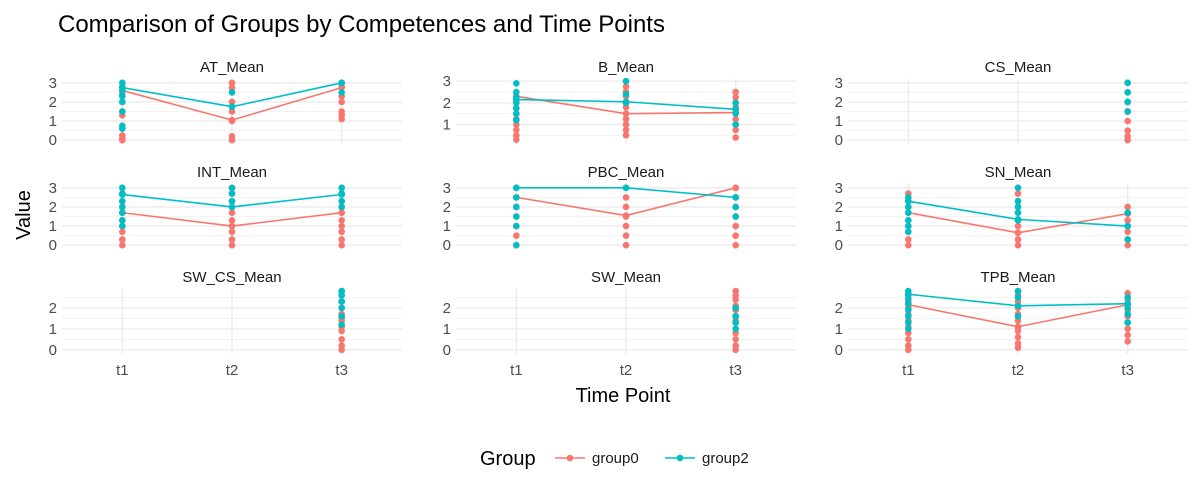  What do you see at coordinates (225, 209) in the screenshot?
I see `panel-int-mean: 0 1 2 3 INT_Mean` at bounding box center [225, 209].